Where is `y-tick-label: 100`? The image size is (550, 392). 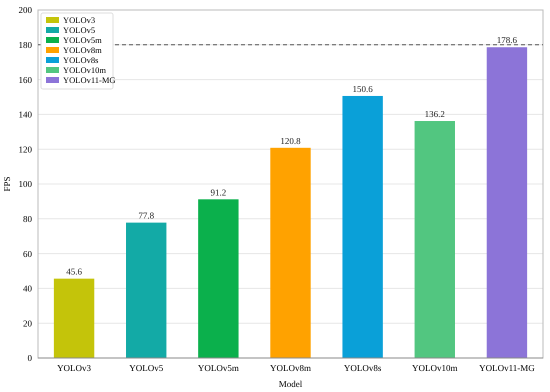
y-tick-label: 100 is located at coordinates (25, 184).